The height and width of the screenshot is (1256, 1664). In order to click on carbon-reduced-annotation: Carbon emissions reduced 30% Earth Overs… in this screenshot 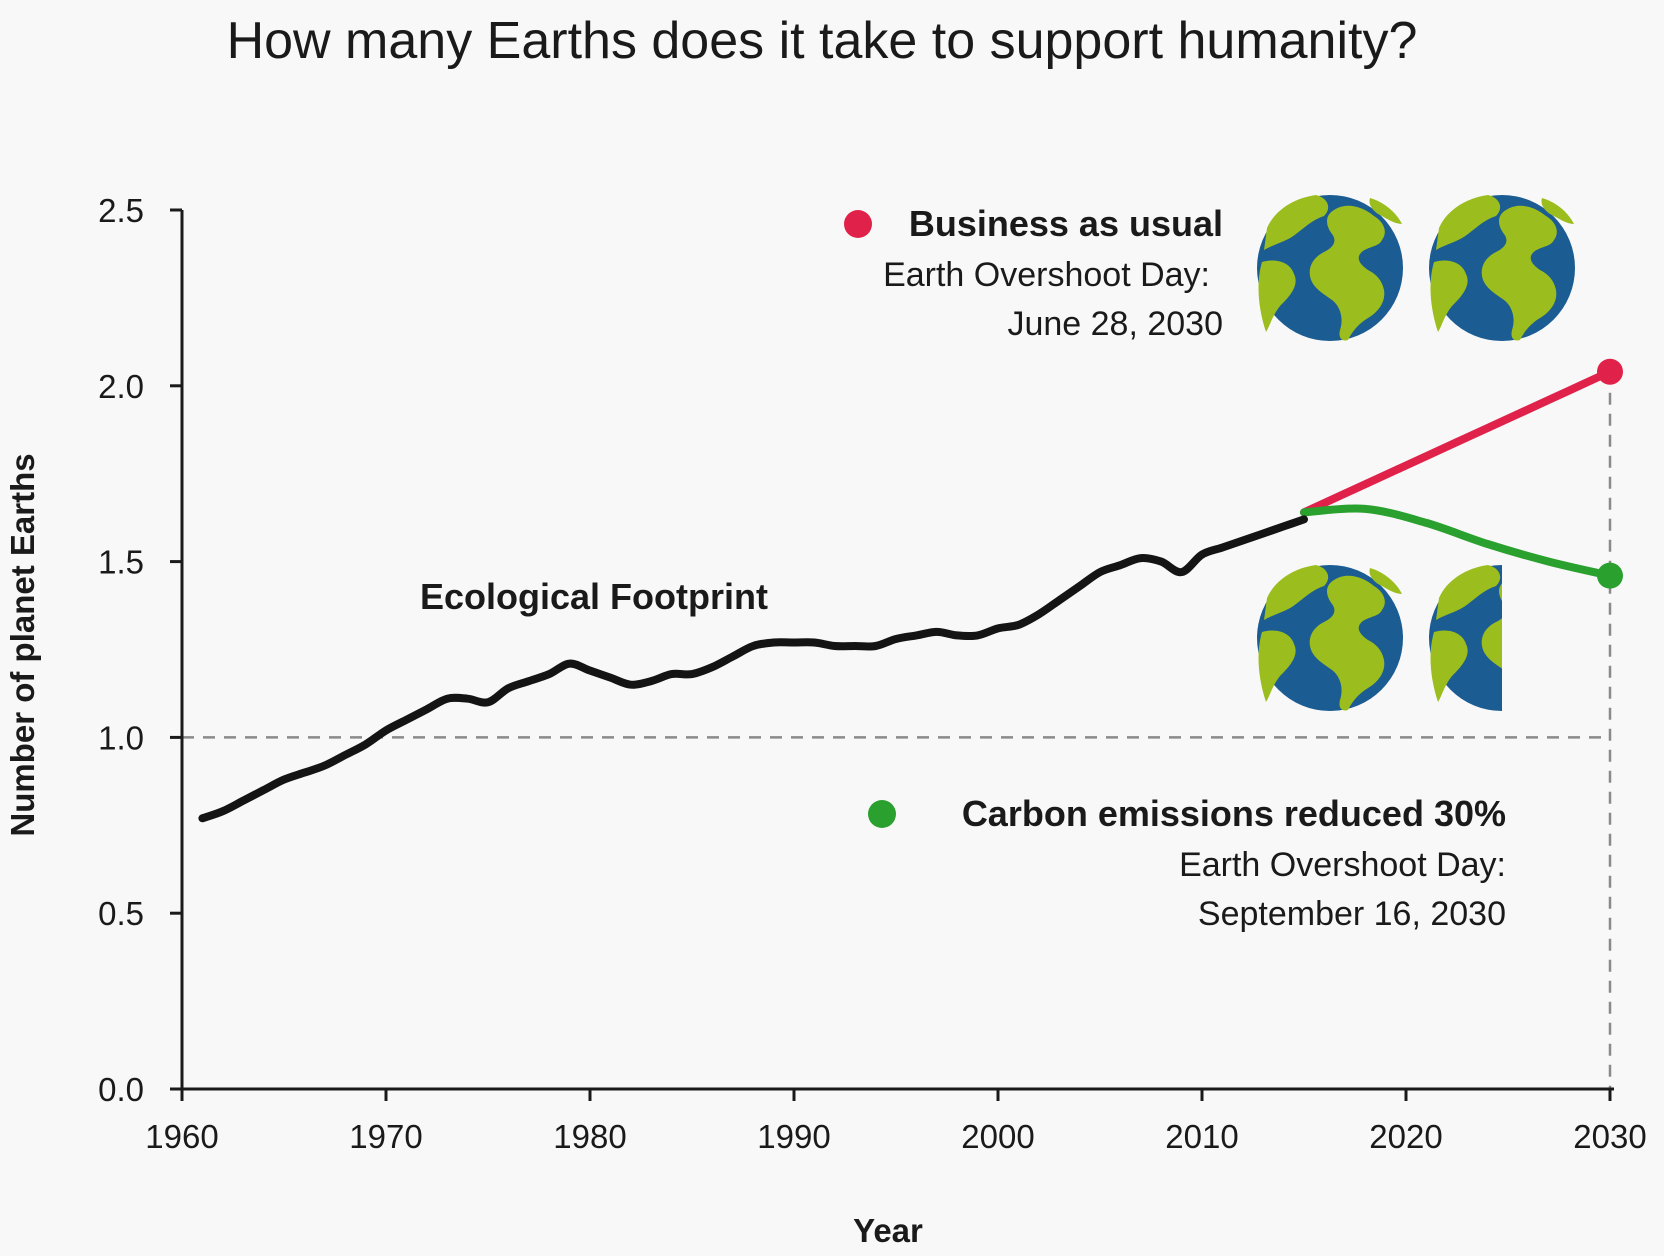, I will do `click(1187, 863)`.